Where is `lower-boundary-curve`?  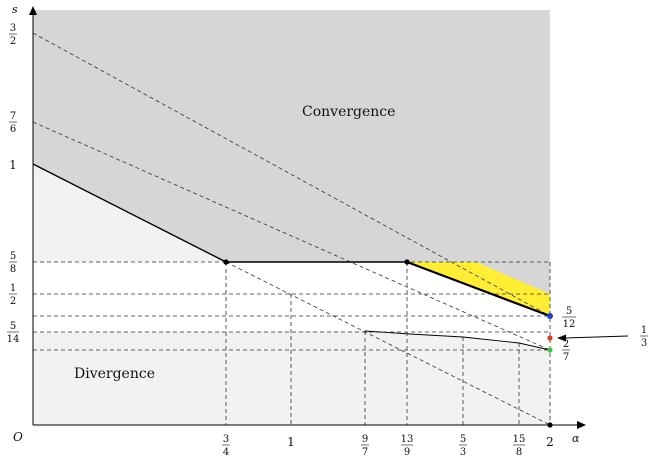 lower-boundary-curve is located at coordinates (457, 340).